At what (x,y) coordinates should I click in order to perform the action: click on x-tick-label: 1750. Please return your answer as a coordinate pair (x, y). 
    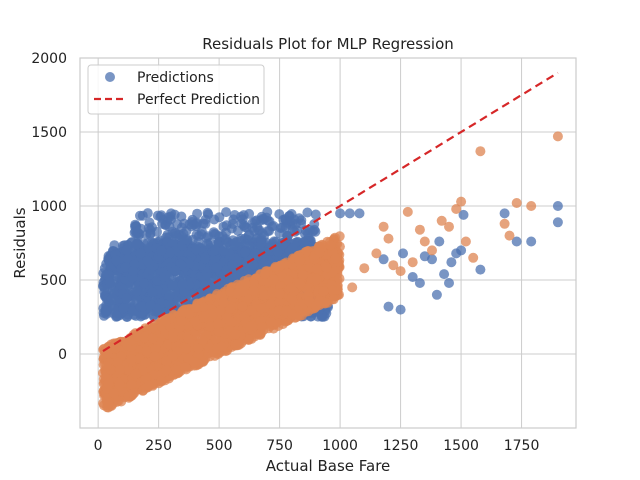
    Looking at the image, I should click on (522, 446).